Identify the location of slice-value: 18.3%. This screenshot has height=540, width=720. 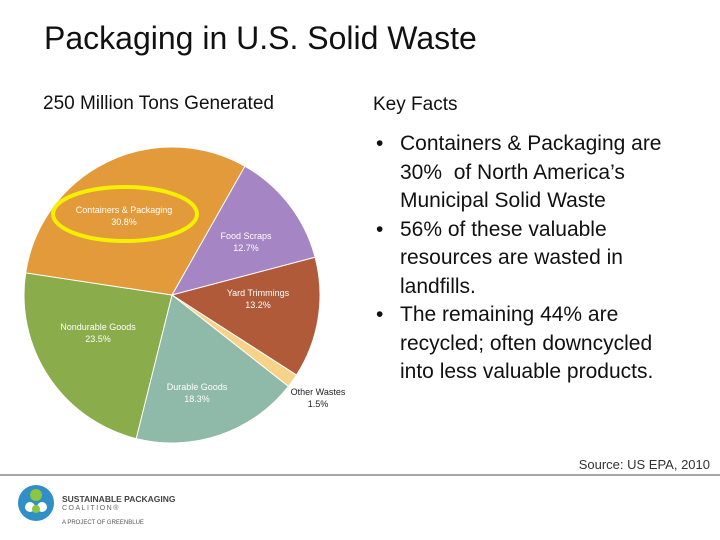
(197, 399).